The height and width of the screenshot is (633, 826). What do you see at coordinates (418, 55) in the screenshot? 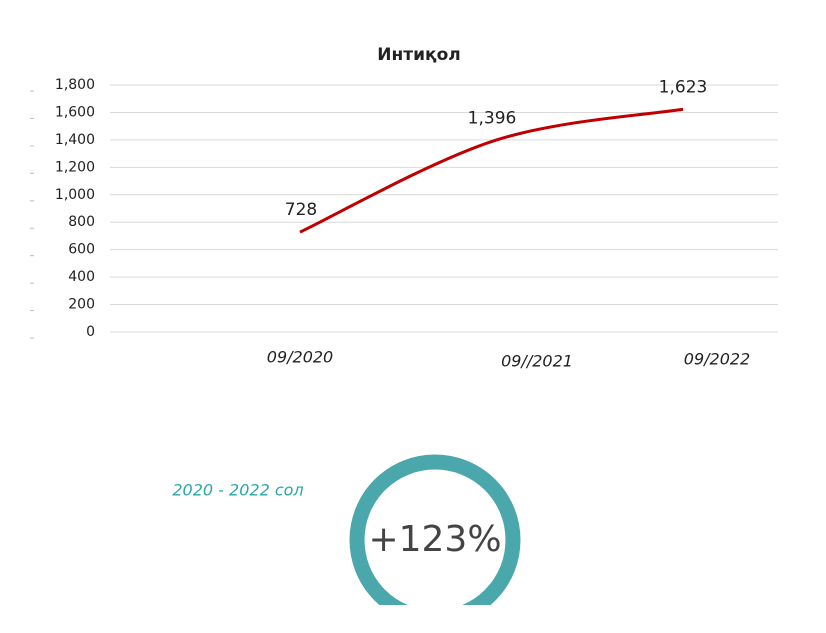
I see `chart-title: Интиқол` at bounding box center [418, 55].